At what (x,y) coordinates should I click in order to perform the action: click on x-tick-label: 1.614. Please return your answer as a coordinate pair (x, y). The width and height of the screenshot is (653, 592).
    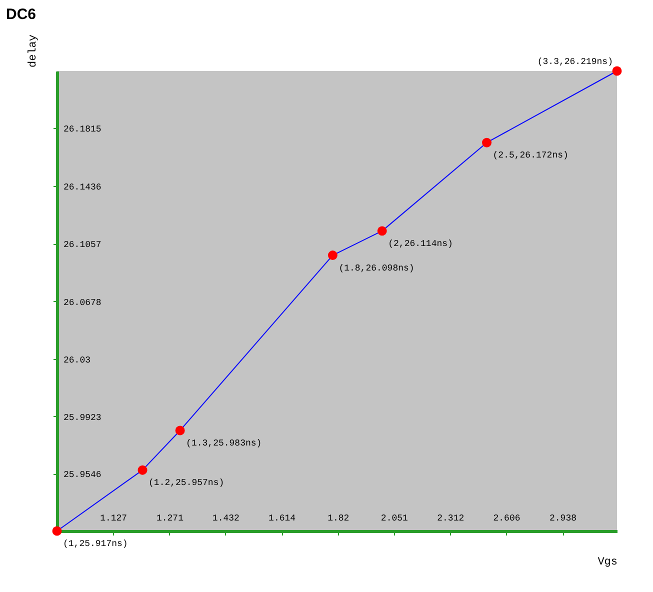
    Looking at the image, I should click on (282, 519).